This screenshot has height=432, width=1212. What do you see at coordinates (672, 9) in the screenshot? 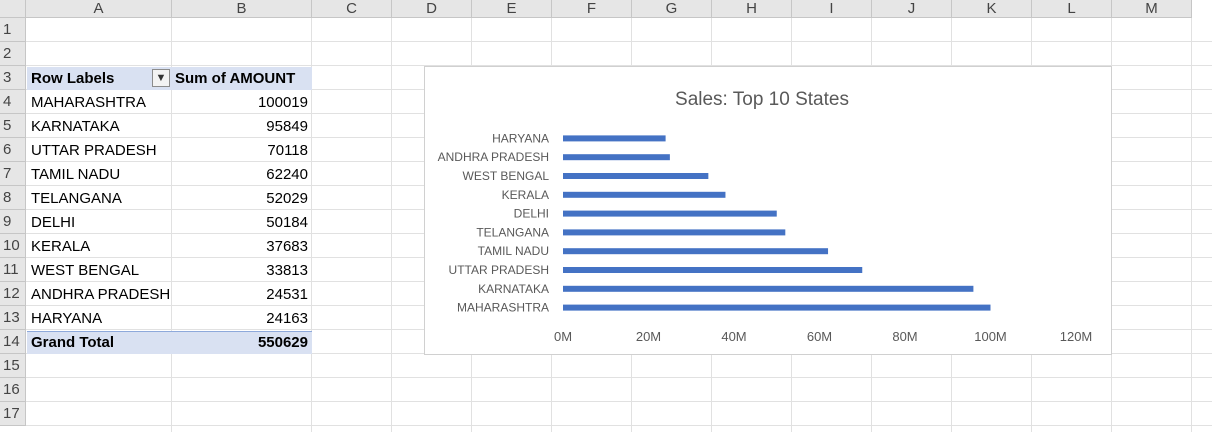
I see `column-header-g: G` at bounding box center [672, 9].